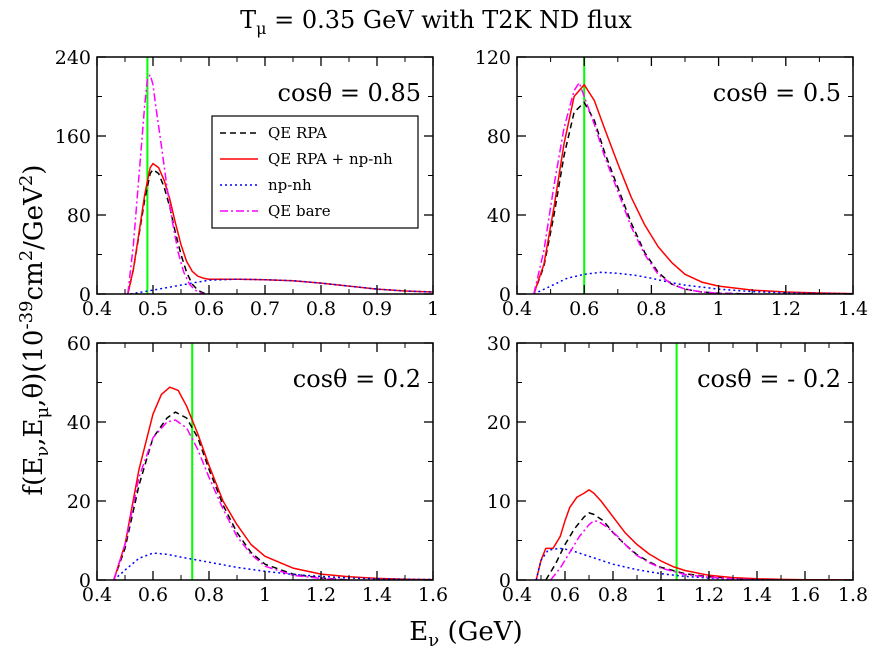  I want to click on panel-label: cosθ = - 0.2, so click(769, 379).